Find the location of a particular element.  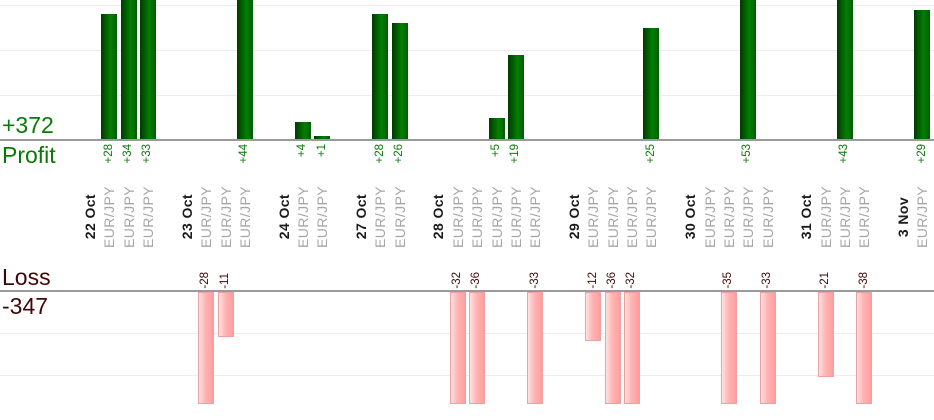

loss-value-label: -21 is located at coordinates (824, 280).